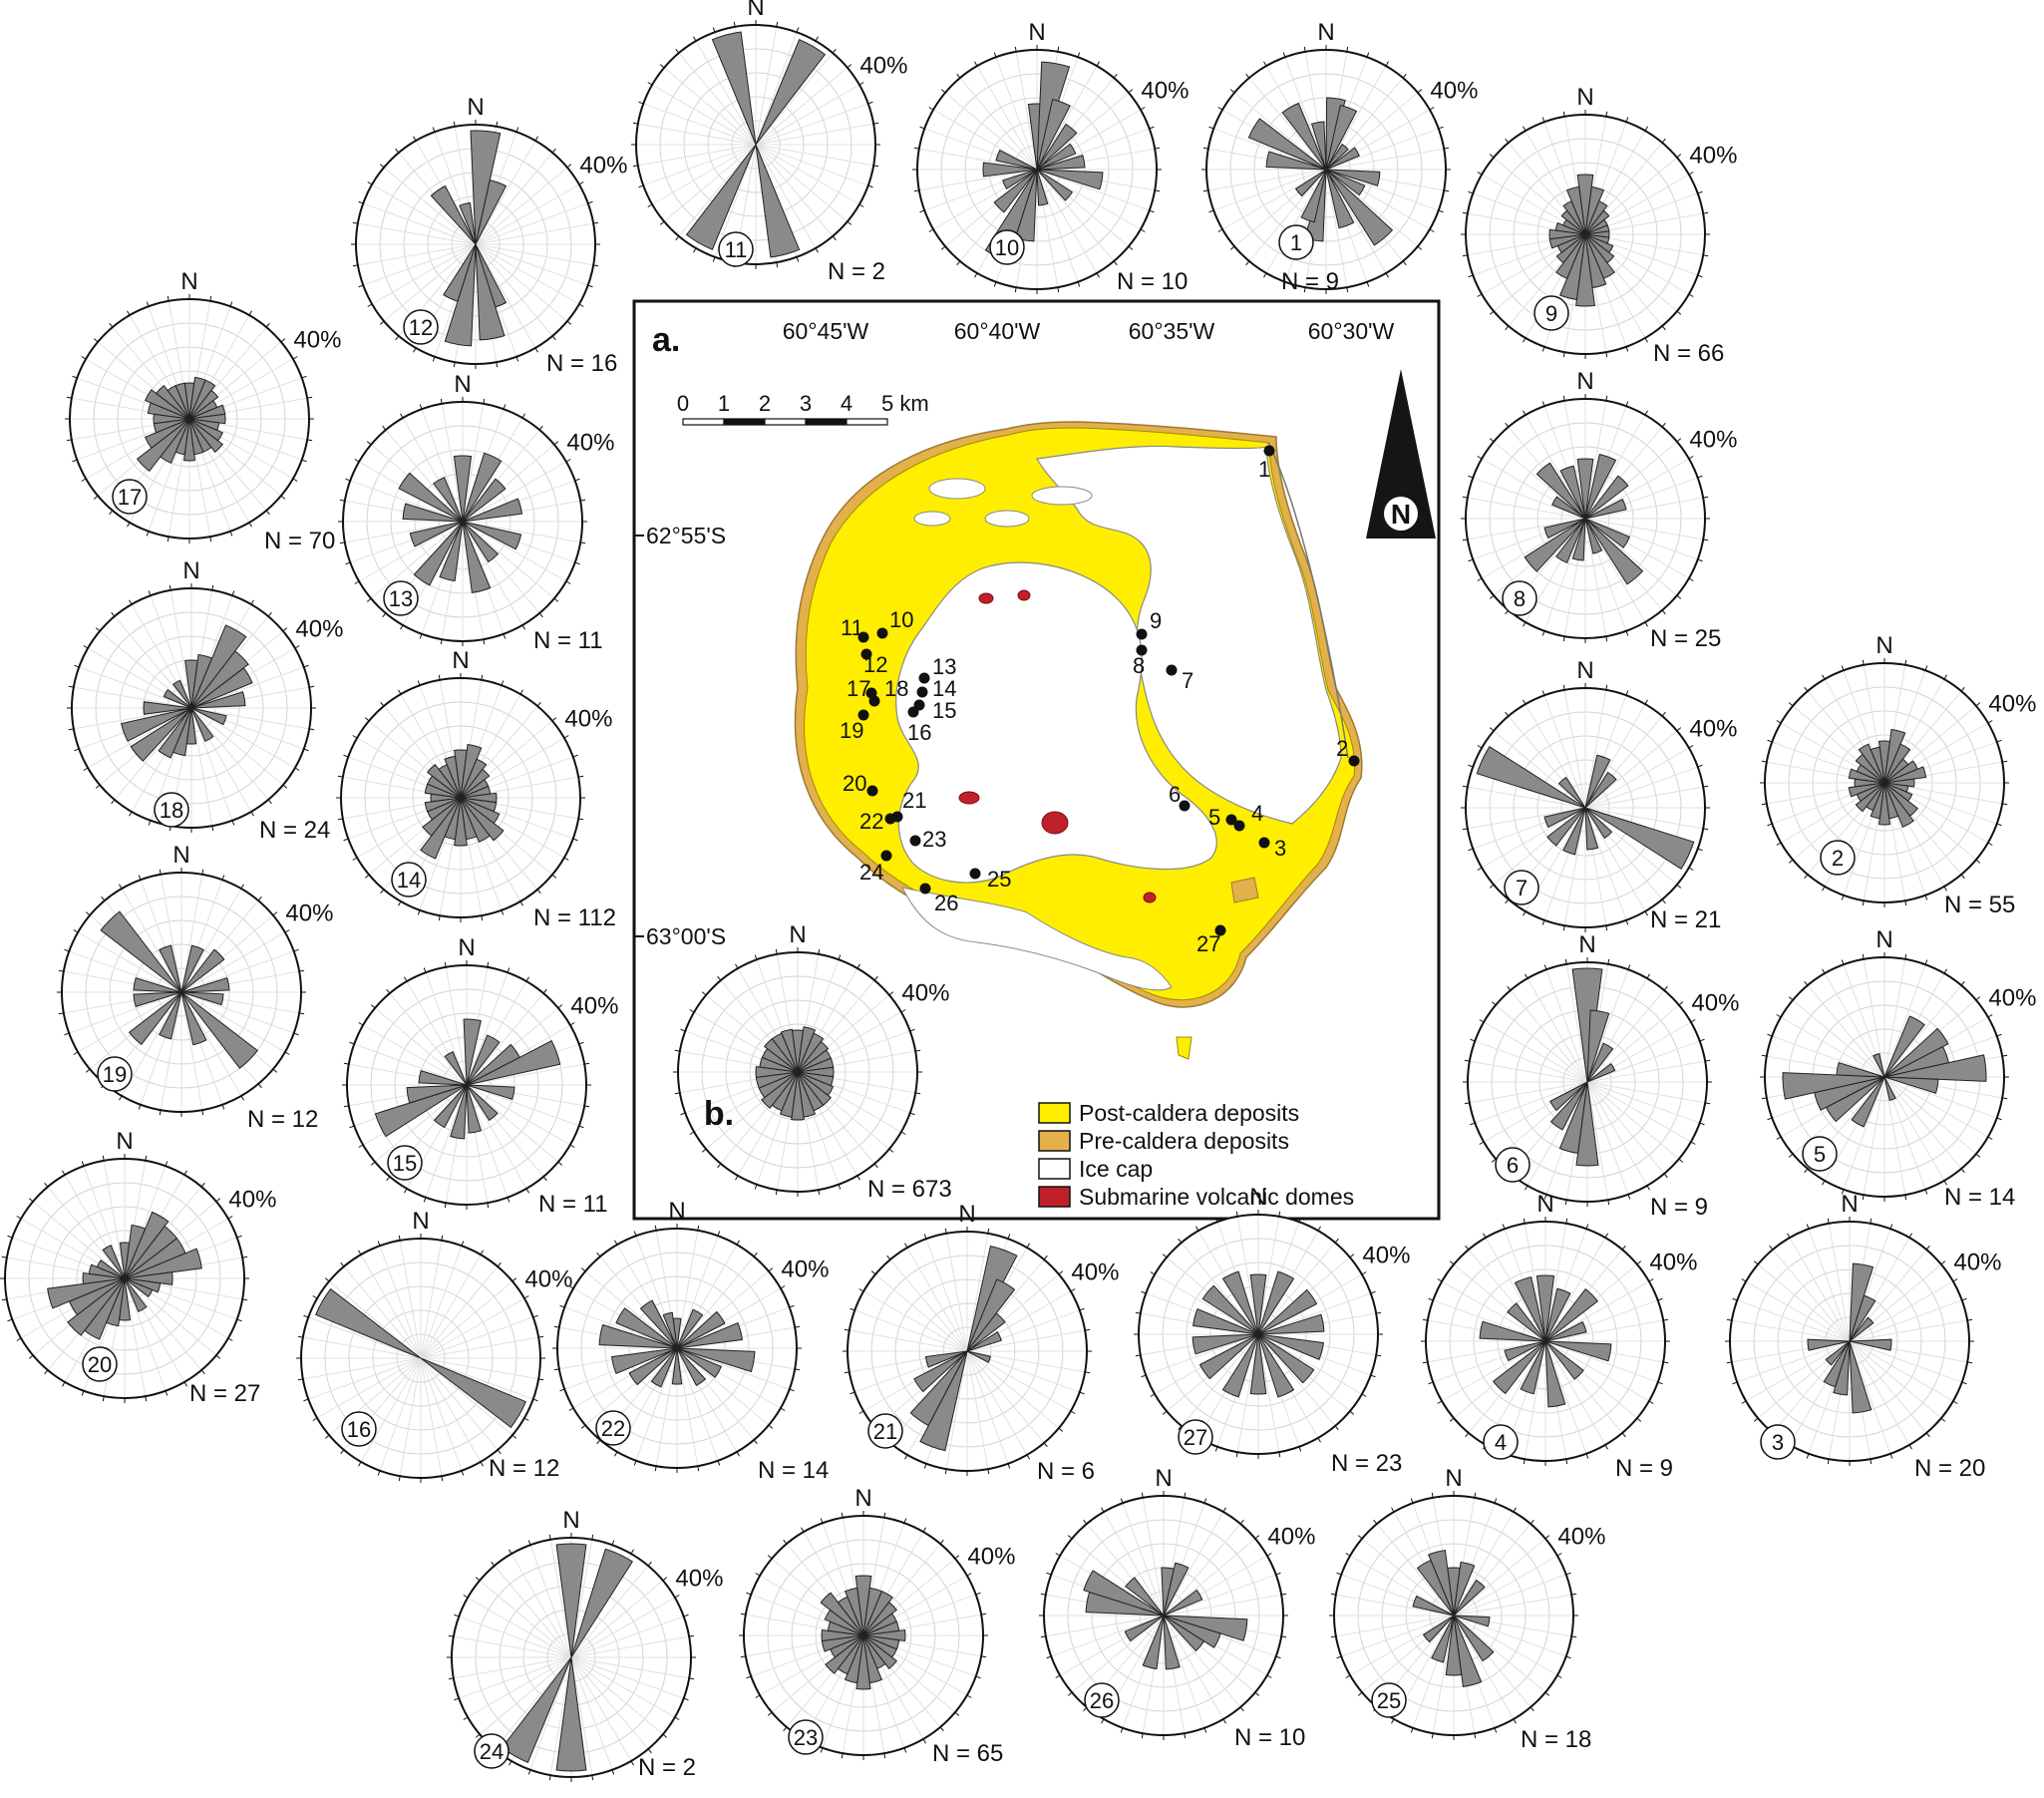  I want to click on site-marker, so click(882, 633).